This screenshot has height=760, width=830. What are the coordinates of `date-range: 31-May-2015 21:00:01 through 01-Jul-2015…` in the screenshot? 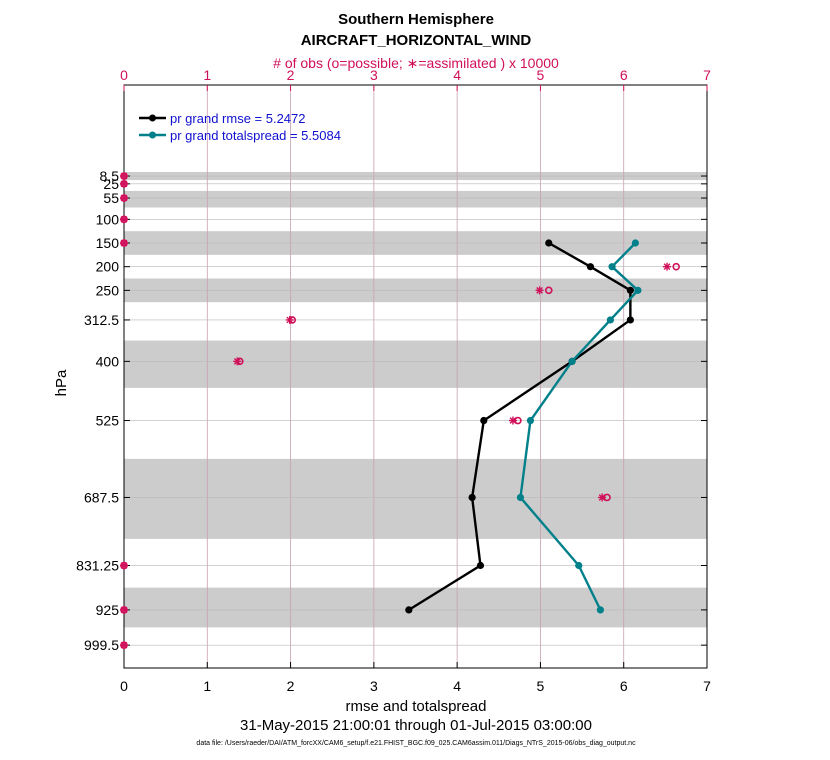 It's located at (416, 725).